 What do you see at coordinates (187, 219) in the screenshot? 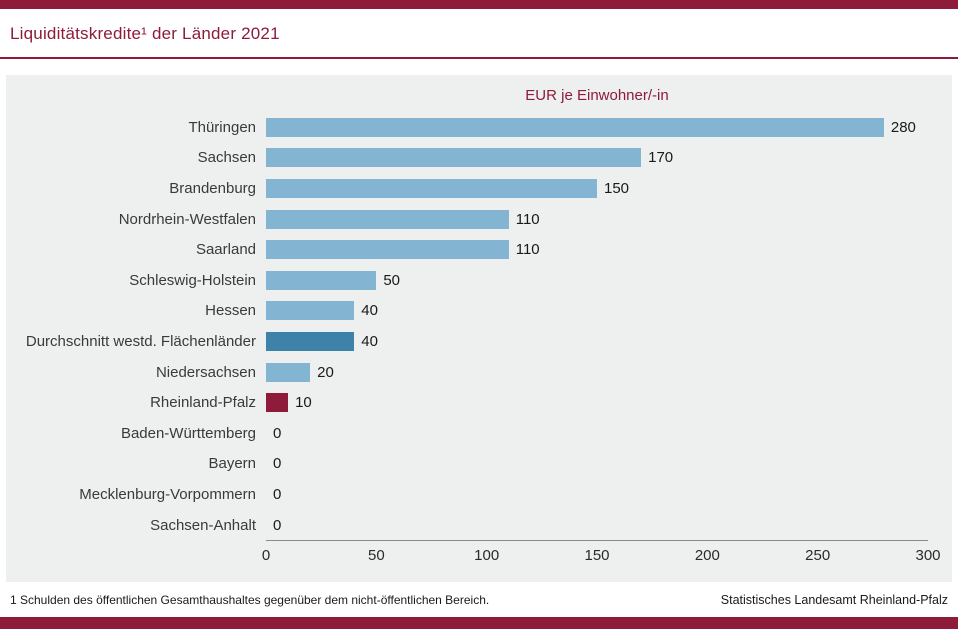
I see `category-label: Nordrhein-Westfalen` at bounding box center [187, 219].